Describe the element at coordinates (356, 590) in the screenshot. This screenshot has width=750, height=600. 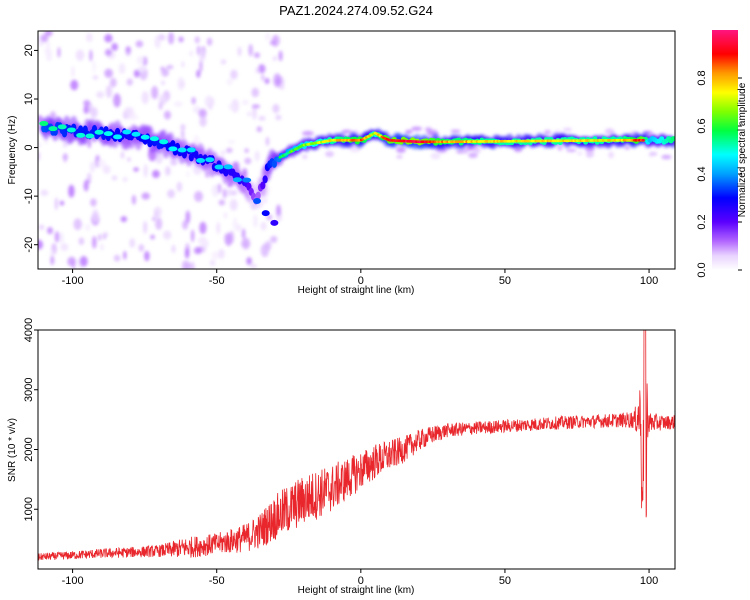
I see `snr-x-axis-label: Height of straight line (km)` at that location.